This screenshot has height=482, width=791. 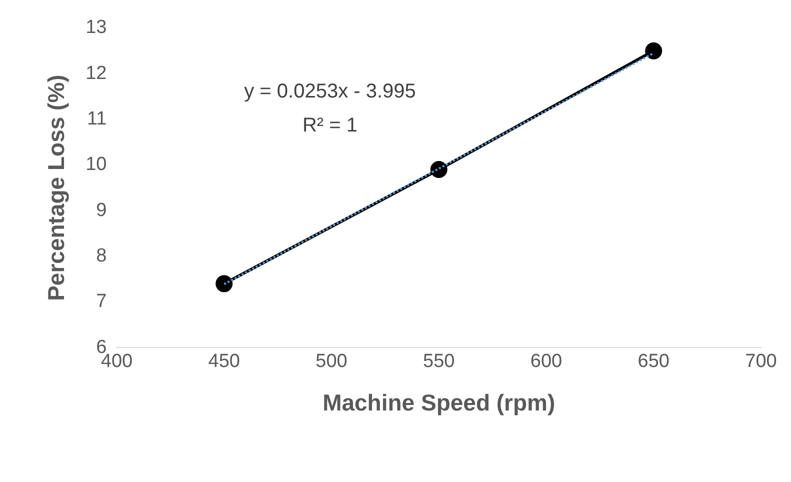 What do you see at coordinates (97, 119) in the screenshot?
I see `y-tick-label: 11` at bounding box center [97, 119].